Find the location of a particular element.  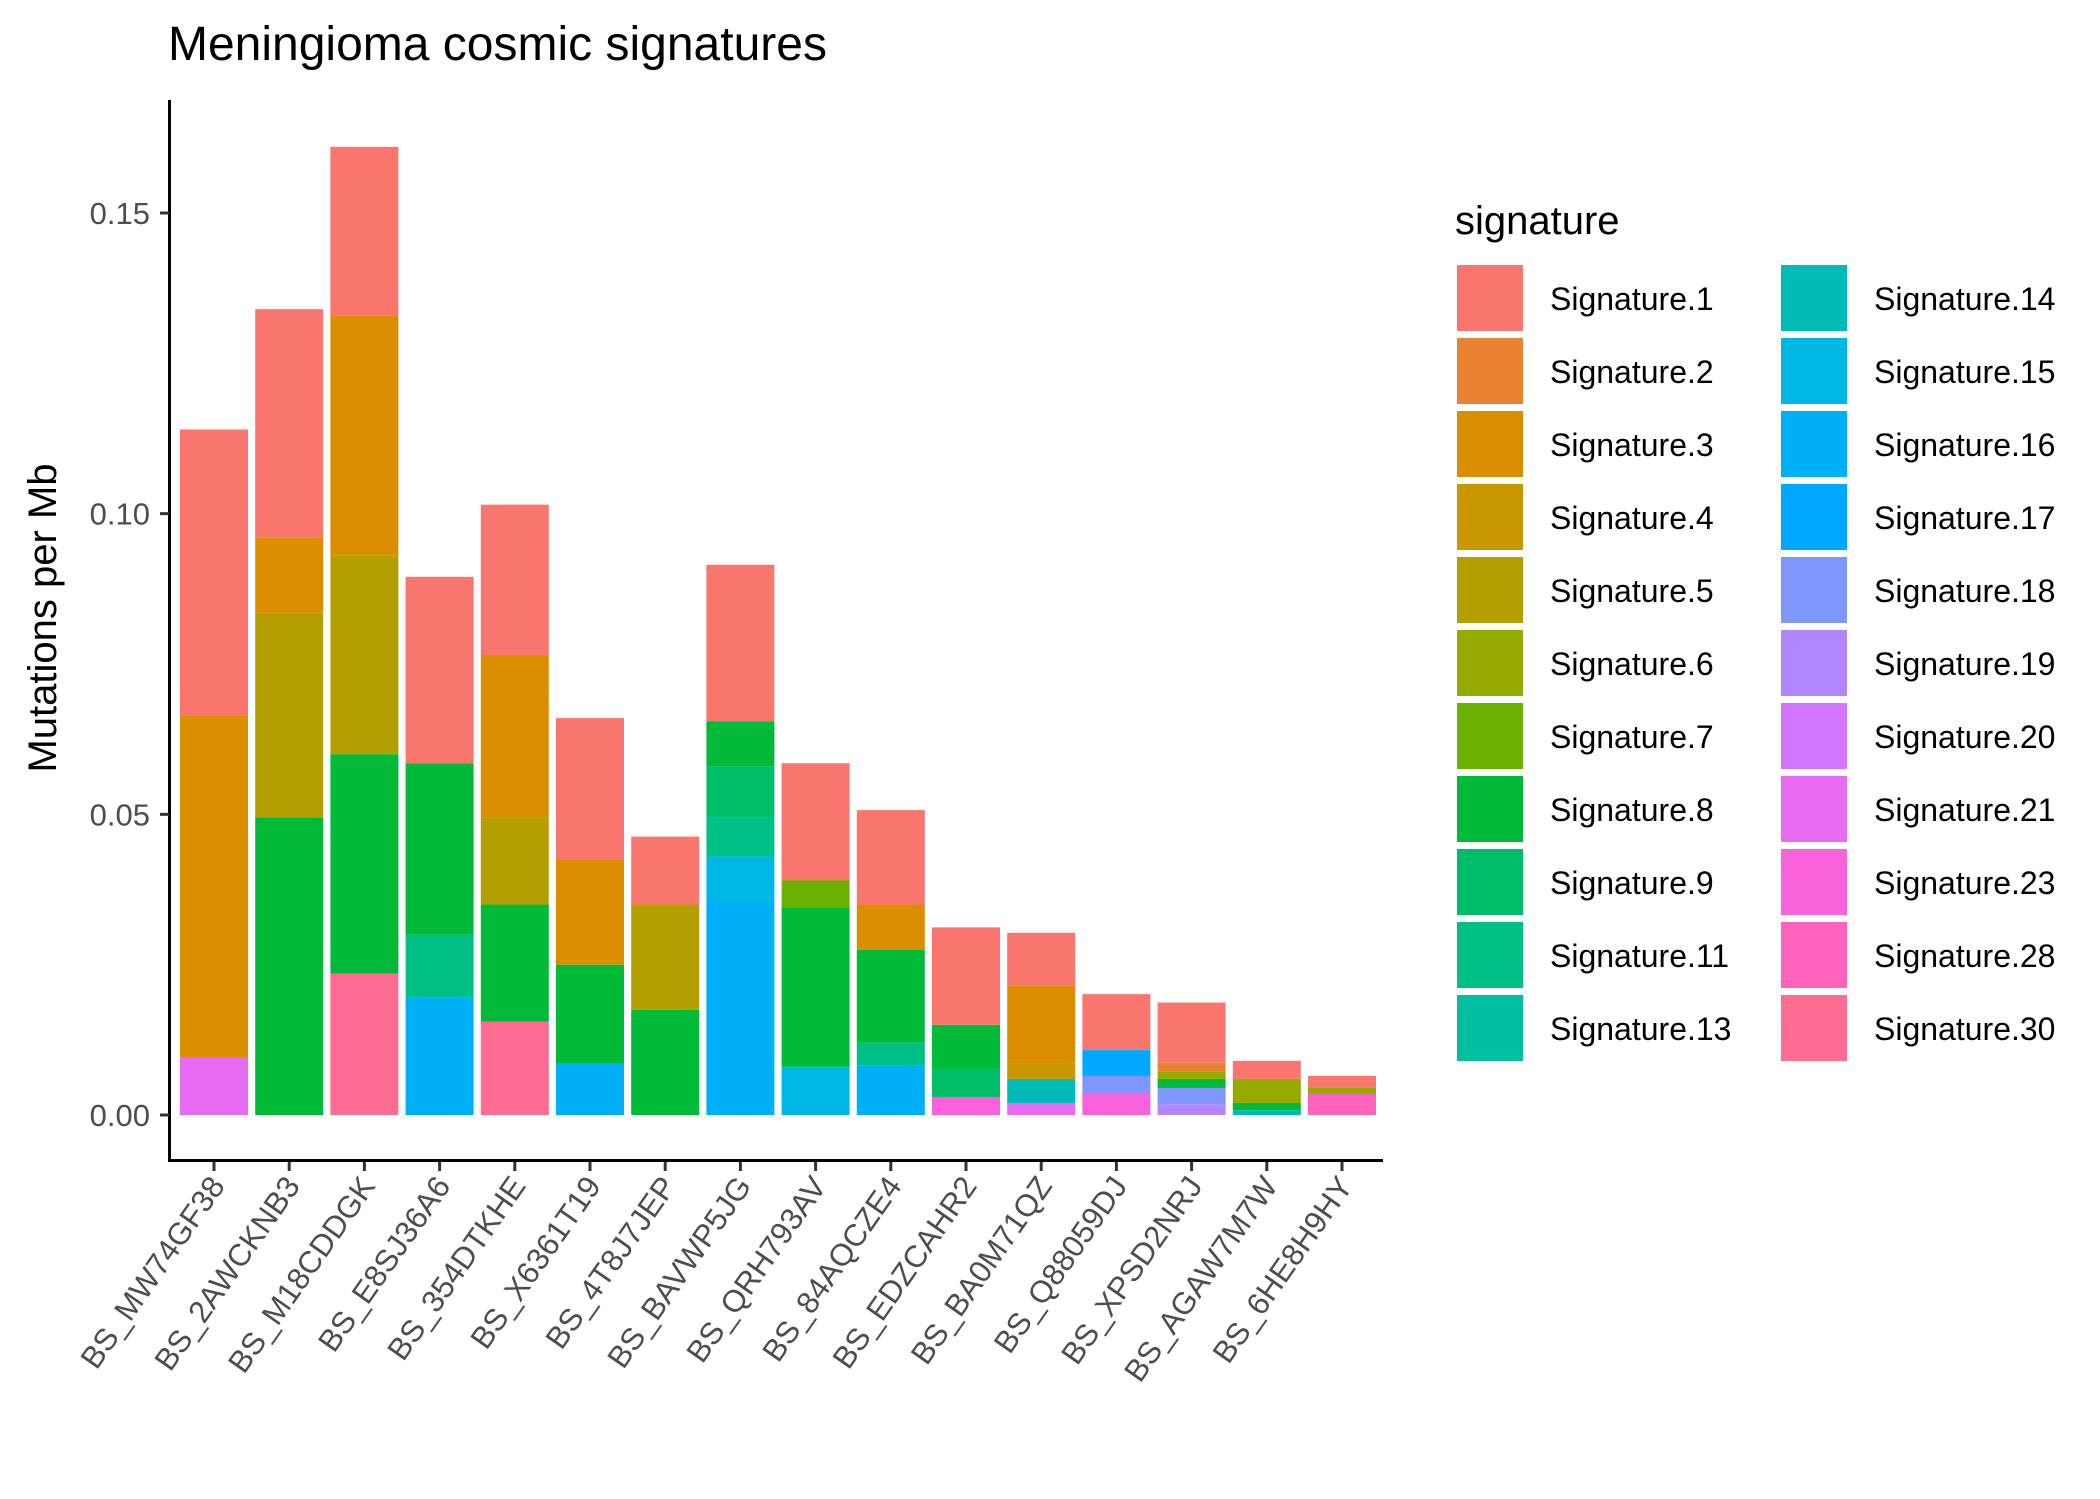

legend-label: Signature.4 is located at coordinates (1632, 518).